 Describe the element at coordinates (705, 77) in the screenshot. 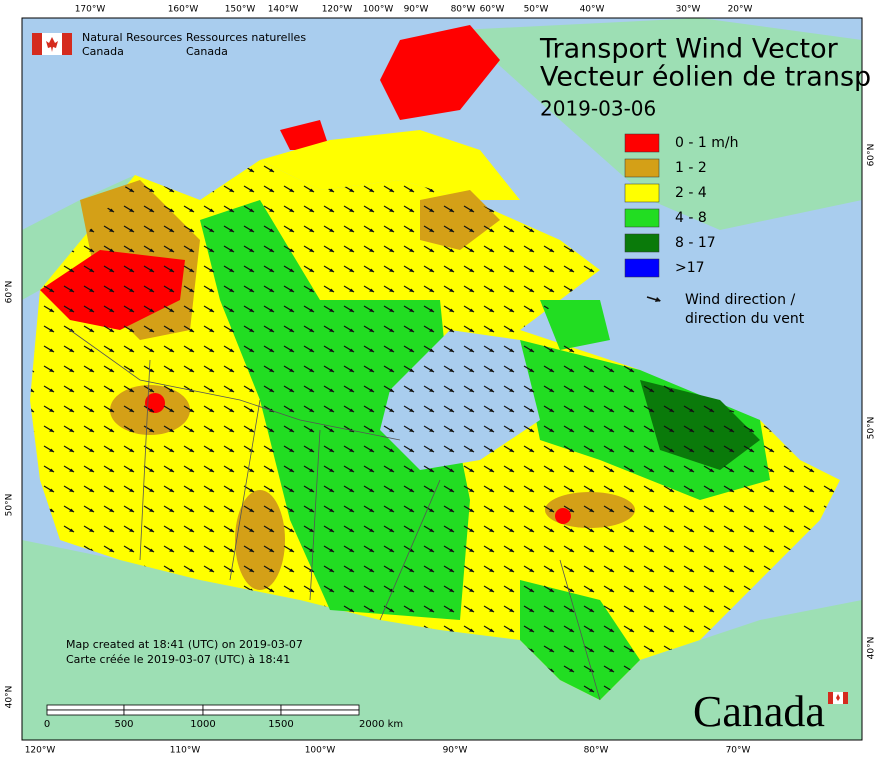

I see `title: Vecteur éolien de transp` at that location.